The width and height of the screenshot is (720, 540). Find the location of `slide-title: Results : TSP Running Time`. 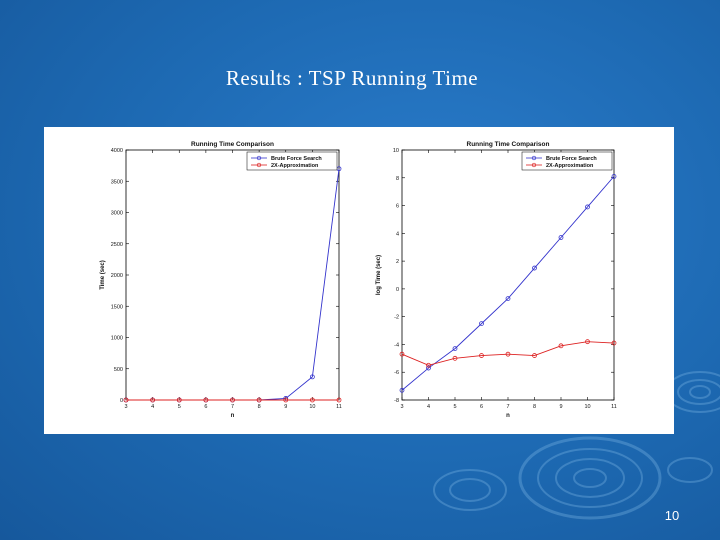

slide-title: Results : TSP Running Time is located at coordinates (352, 78).